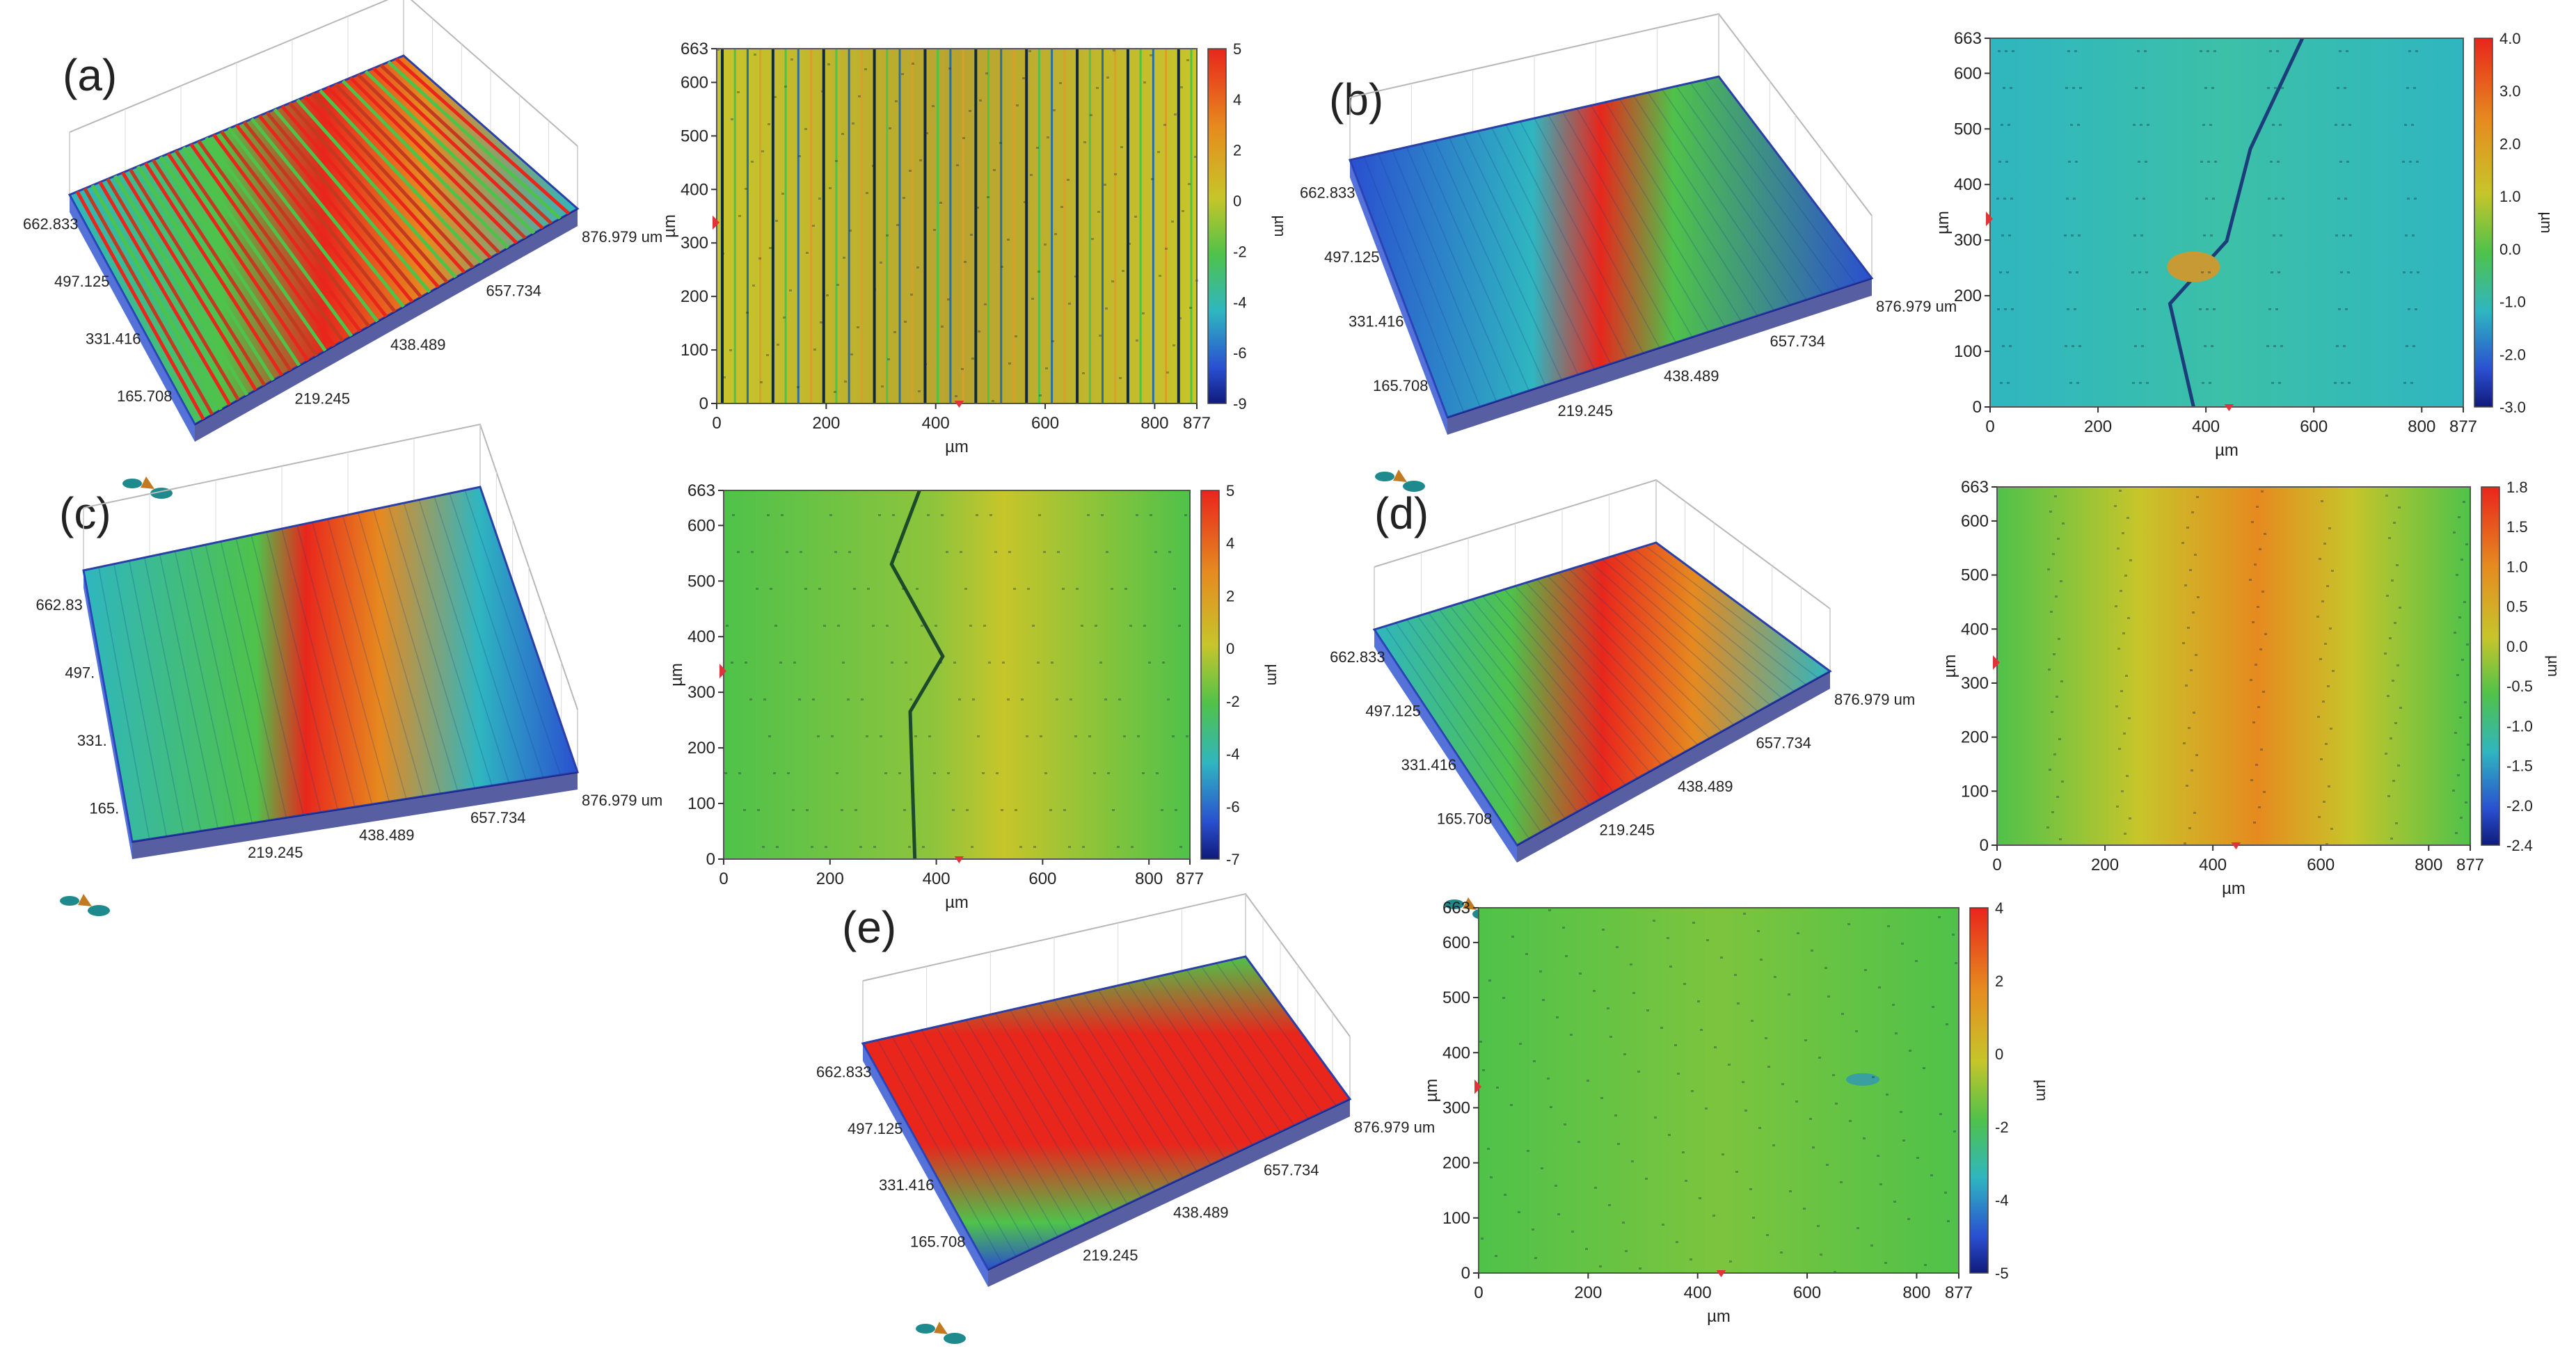  Describe the element at coordinates (826, 423) in the screenshot. I see `map-x-tick: 200` at that location.